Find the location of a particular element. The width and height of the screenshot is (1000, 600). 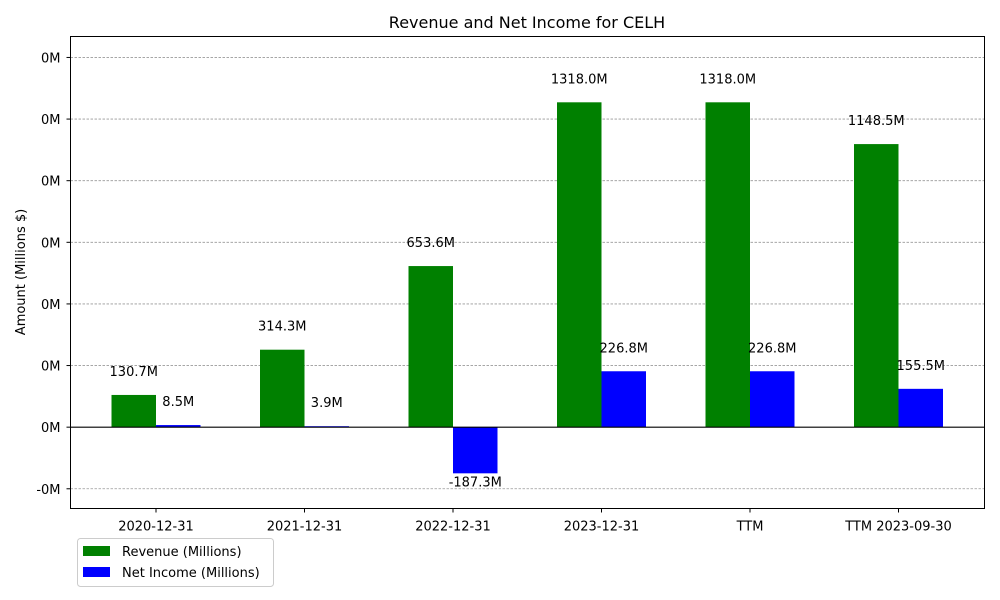

legend-label: Revenue (Millions) is located at coordinates (182, 552).